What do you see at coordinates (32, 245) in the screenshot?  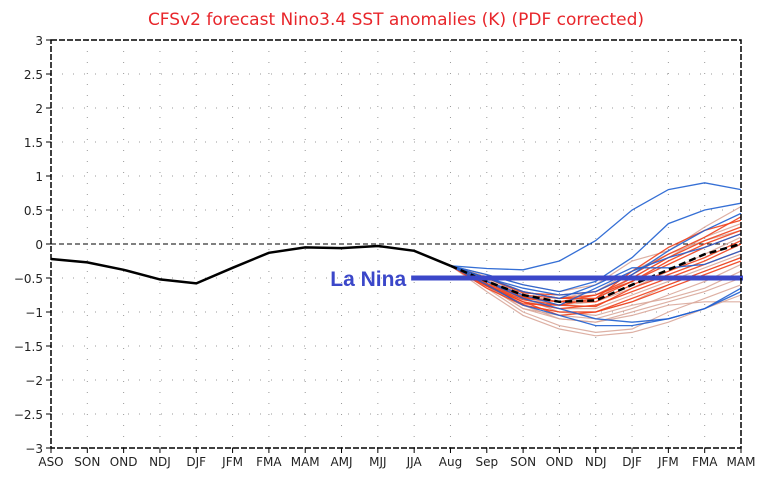 I see `y-axis: 3 2.5 2 1.5 1 0.5 0 −0.5 −1 −1.5 −2 −2.5 −3` at bounding box center [32, 245].